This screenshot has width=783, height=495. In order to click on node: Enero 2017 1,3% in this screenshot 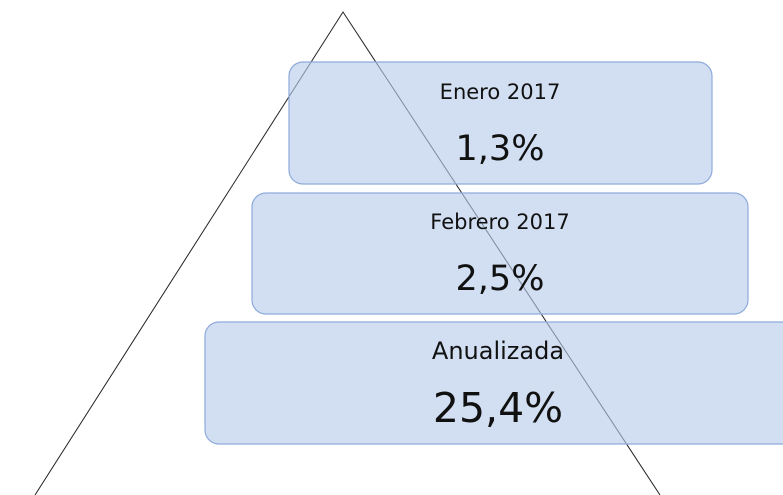, I will do `click(500, 123)`.